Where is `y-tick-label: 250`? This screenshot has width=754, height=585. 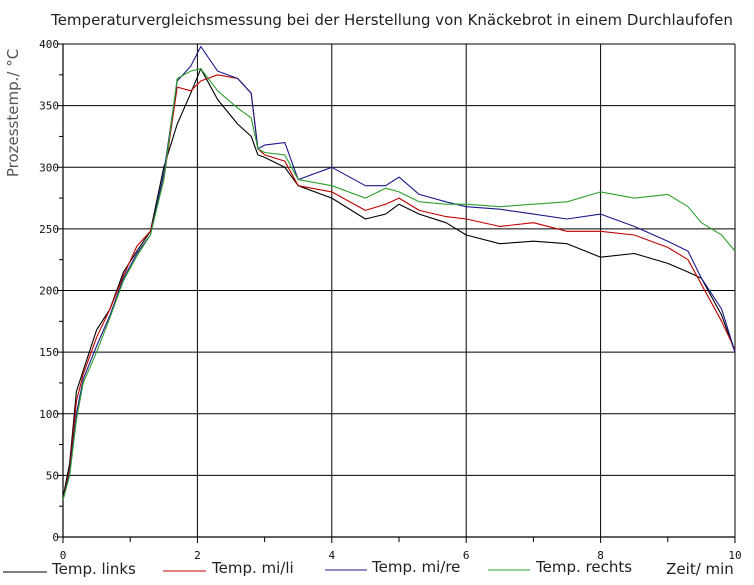 y-tick-label: 250 is located at coordinates (49, 229).